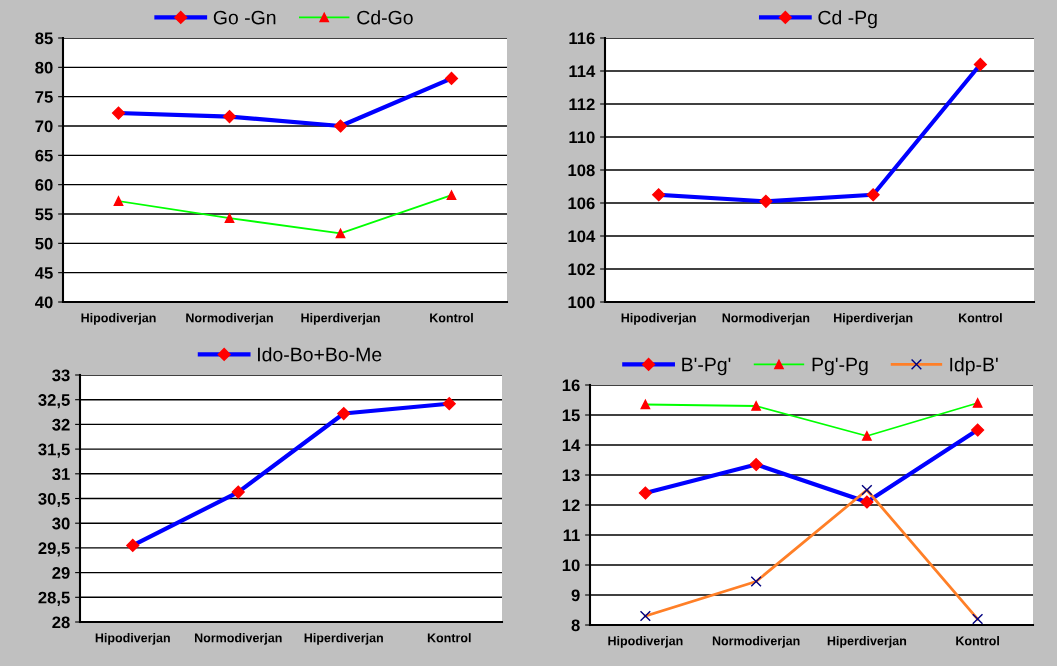 The width and height of the screenshot is (1057, 666). Describe the element at coordinates (571, 385) in the screenshot. I see `y-tick-label: 16` at that location.